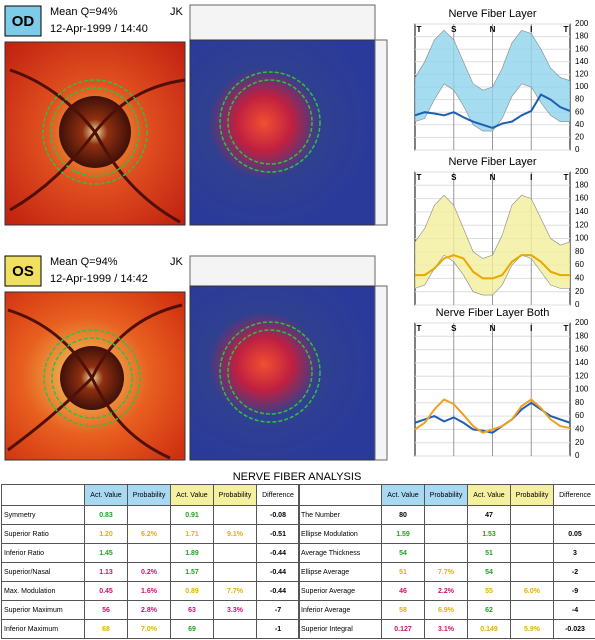 The width and height of the screenshot is (595, 640). What do you see at coordinates (235, 610) in the screenshot?
I see `table-cell: 3.3%` at bounding box center [235, 610].